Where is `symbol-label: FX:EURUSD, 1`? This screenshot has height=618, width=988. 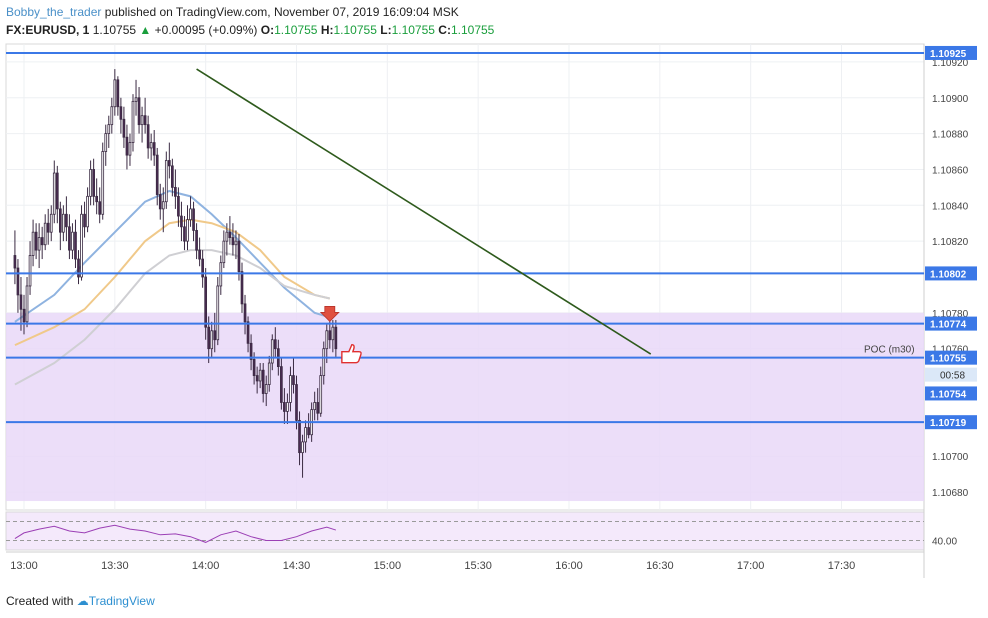
symbol-label: FX:EURUSD, 1 is located at coordinates (48, 30).